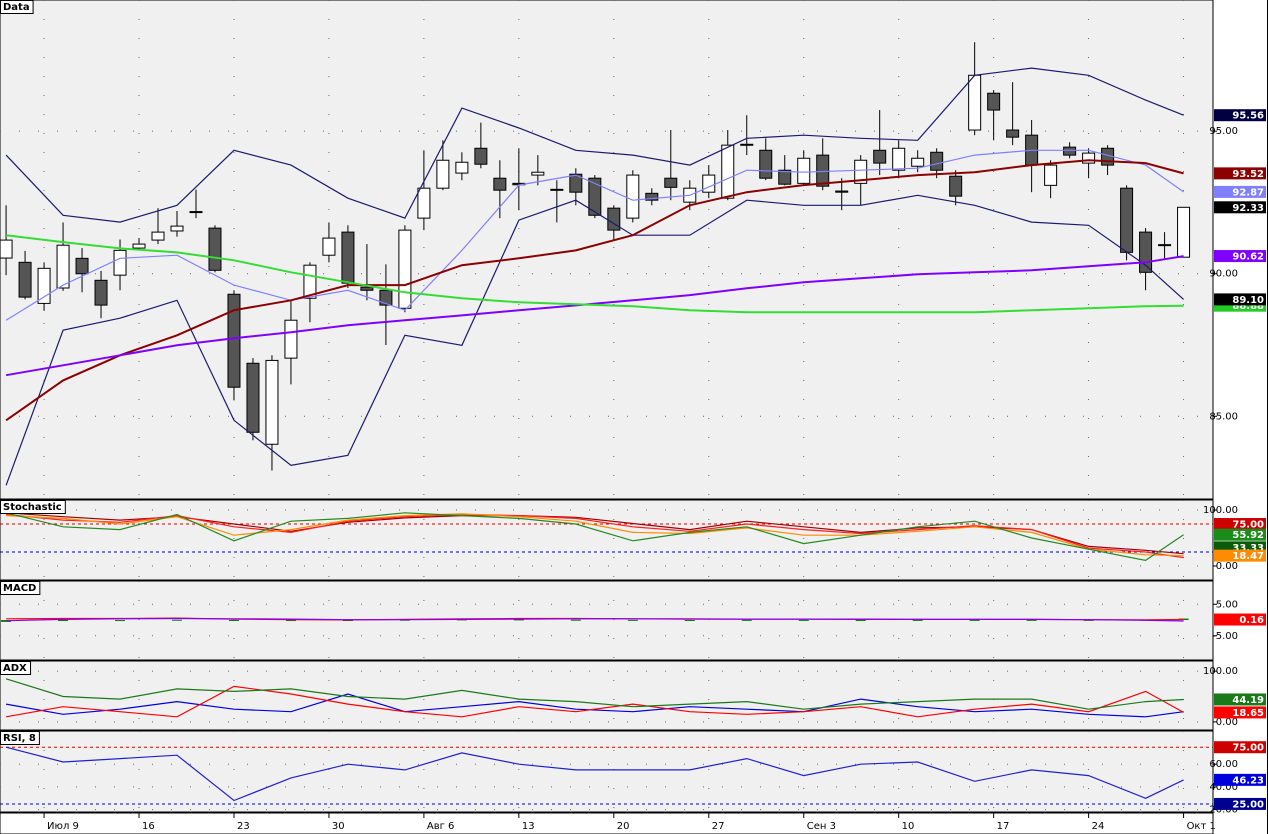  What do you see at coordinates (1223, 810) in the screenshot?
I see `y-tick-label: 20.00` at bounding box center [1223, 810].